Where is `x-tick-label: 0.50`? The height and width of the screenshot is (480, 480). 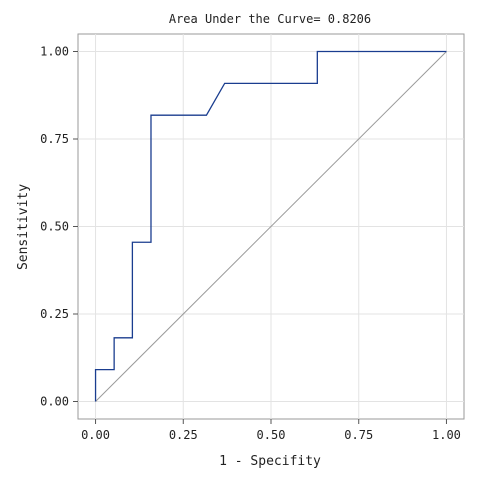
x-tick-label: 0.50 is located at coordinates (271, 435).